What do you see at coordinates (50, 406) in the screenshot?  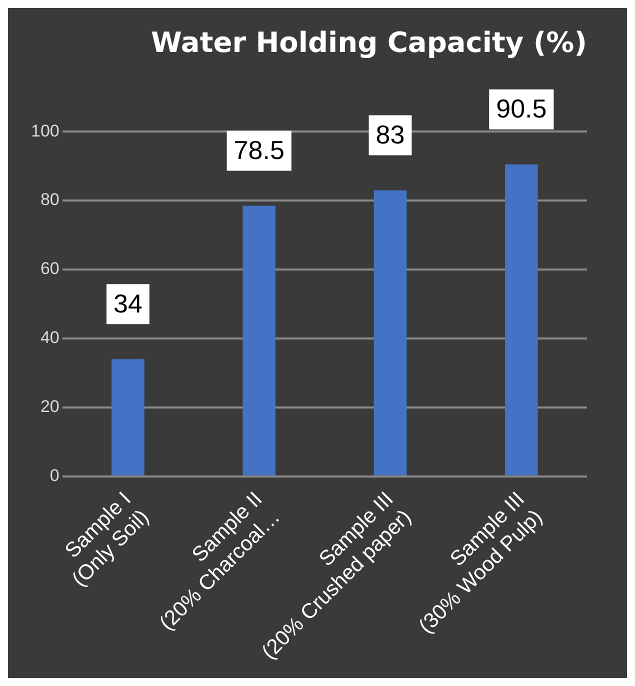 I see `y-tick-label: 20` at bounding box center [50, 406].